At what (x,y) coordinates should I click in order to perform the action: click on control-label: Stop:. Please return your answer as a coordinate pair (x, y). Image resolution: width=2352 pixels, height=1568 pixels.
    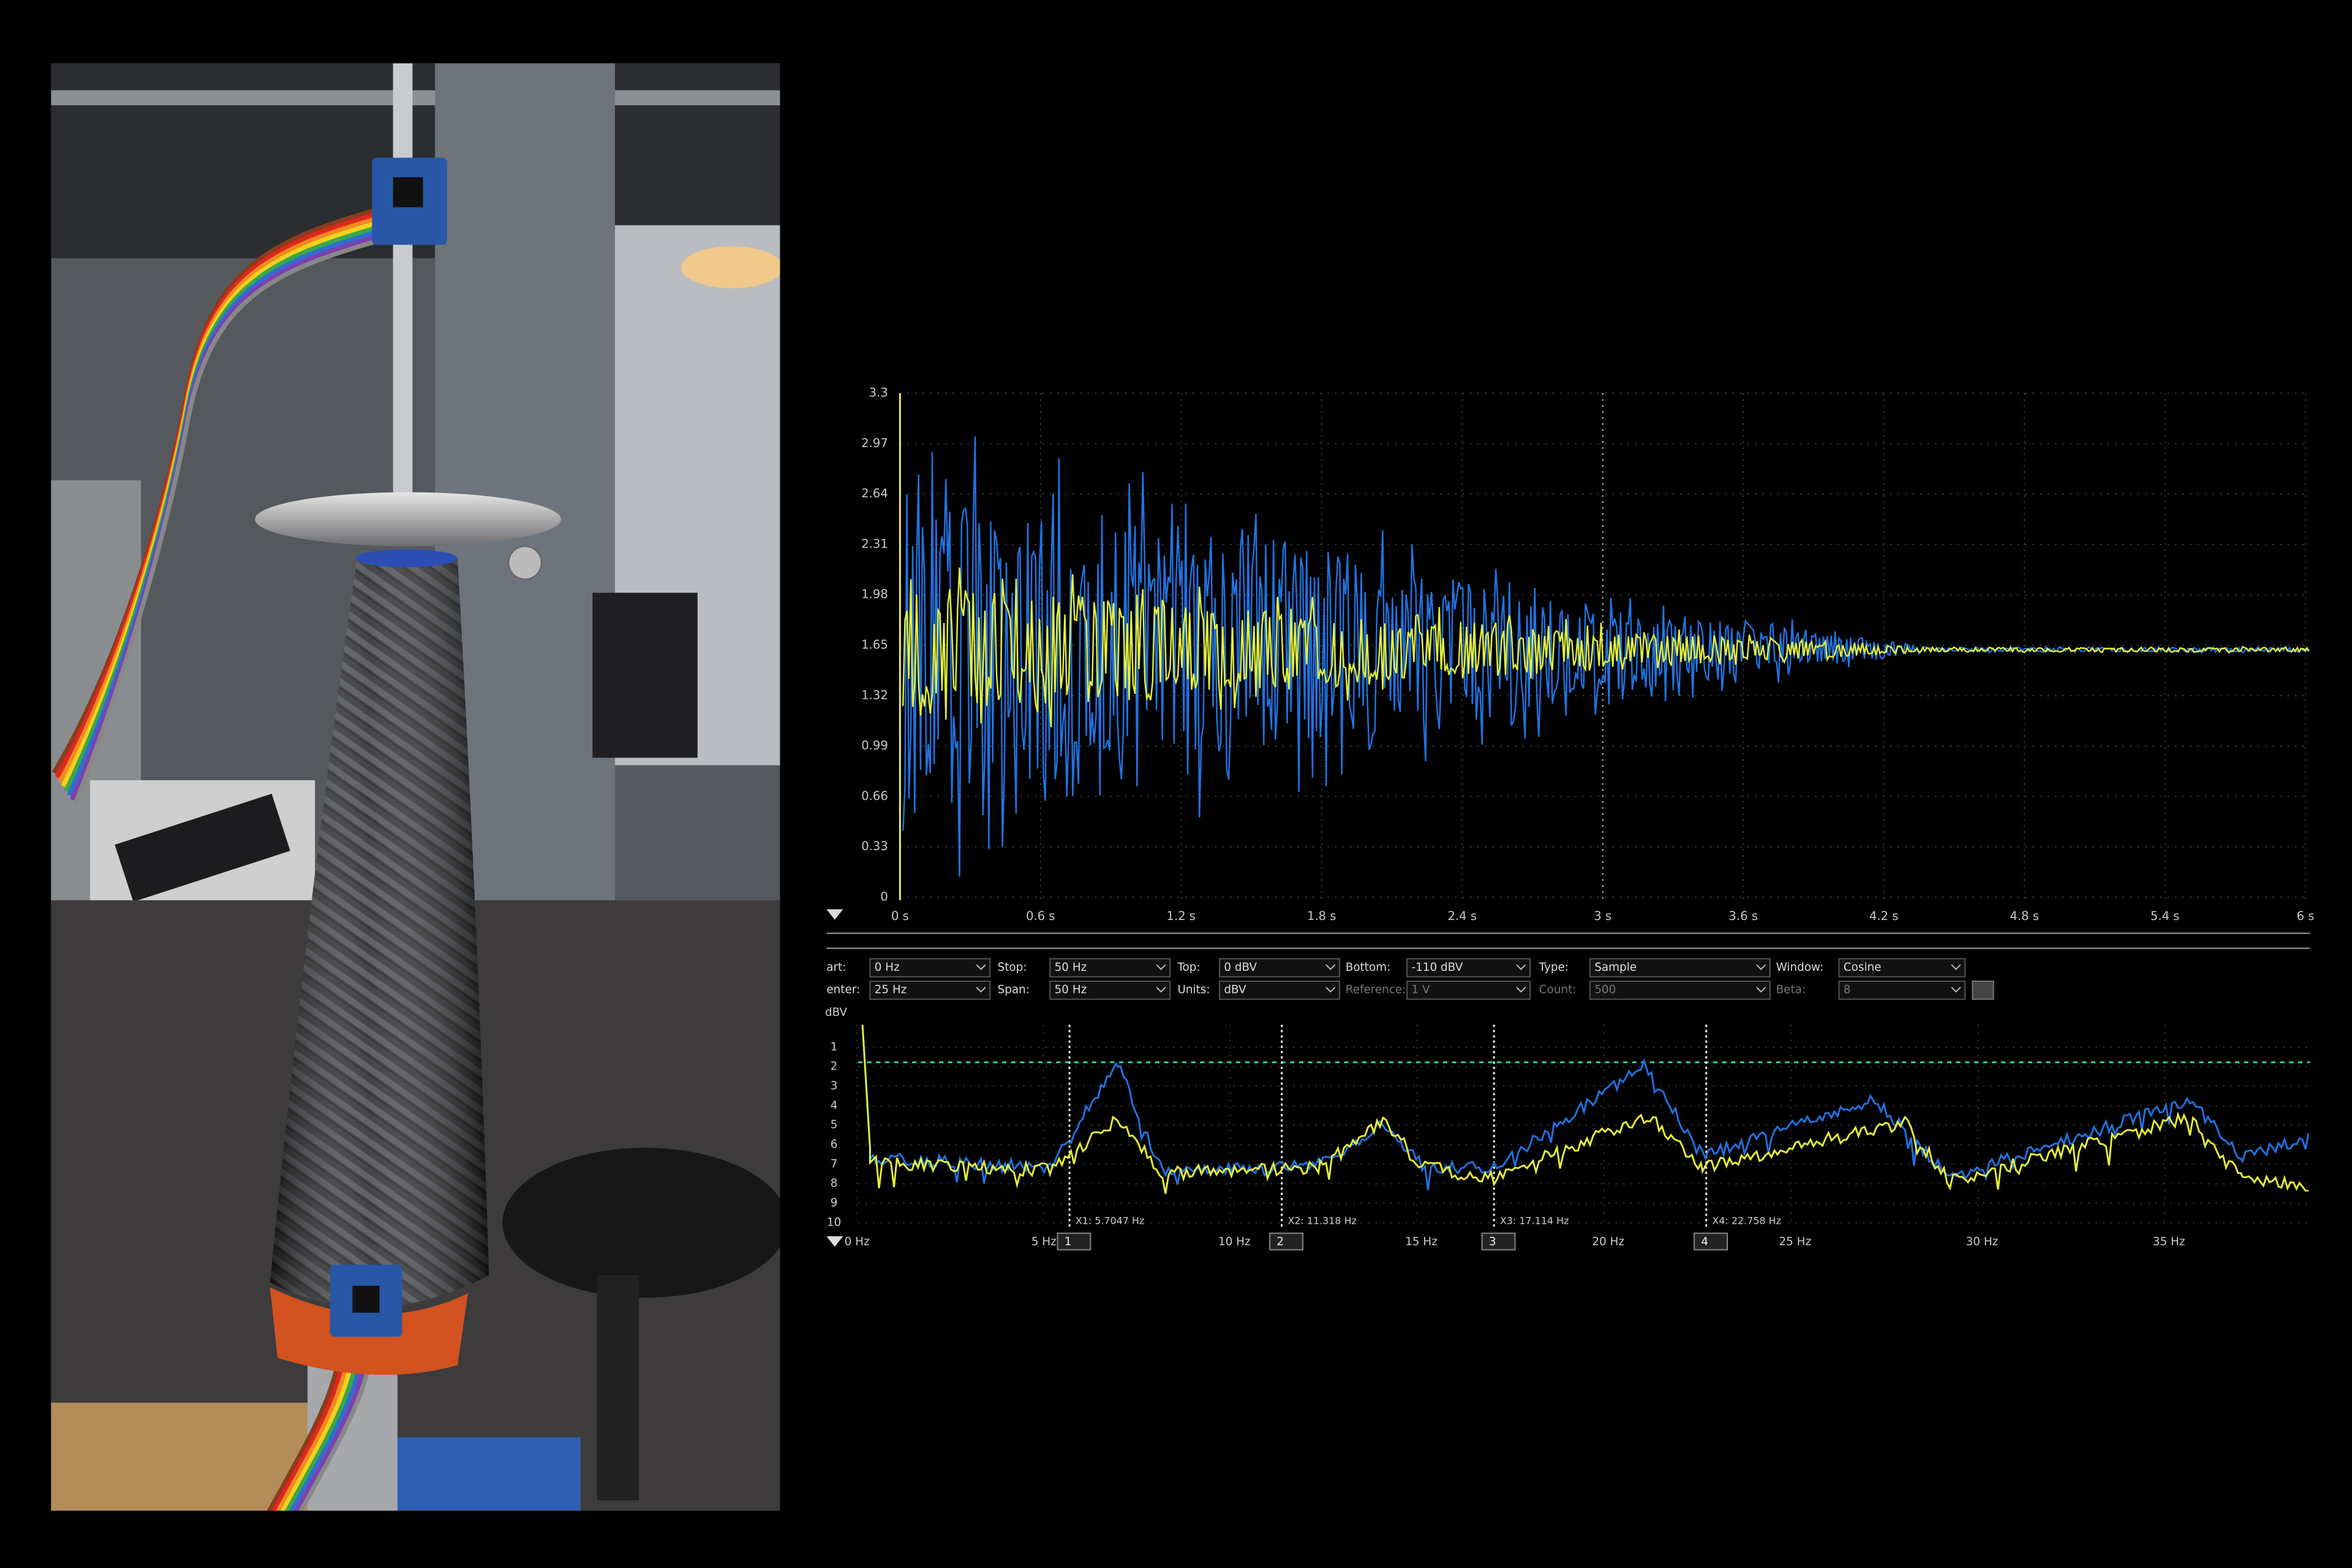
    Looking at the image, I should click on (1013, 968).